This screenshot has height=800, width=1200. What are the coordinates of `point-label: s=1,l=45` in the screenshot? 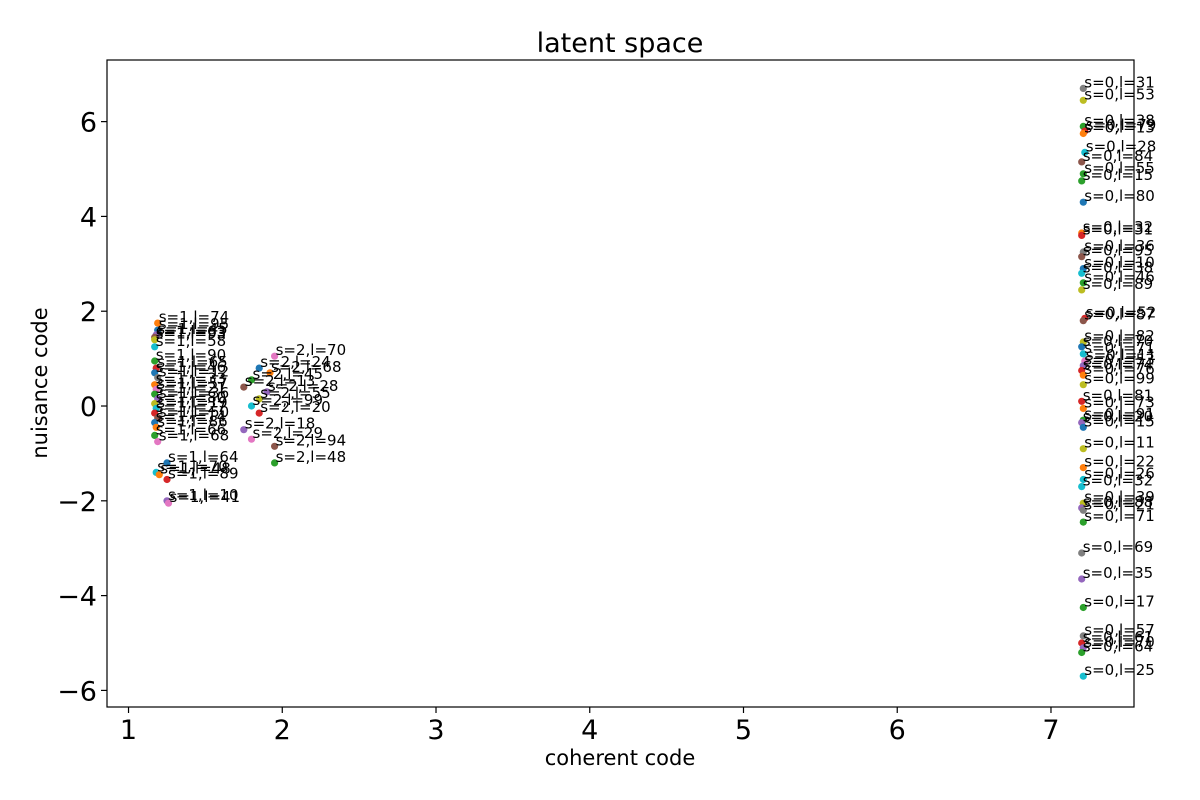 It's located at (192, 329).